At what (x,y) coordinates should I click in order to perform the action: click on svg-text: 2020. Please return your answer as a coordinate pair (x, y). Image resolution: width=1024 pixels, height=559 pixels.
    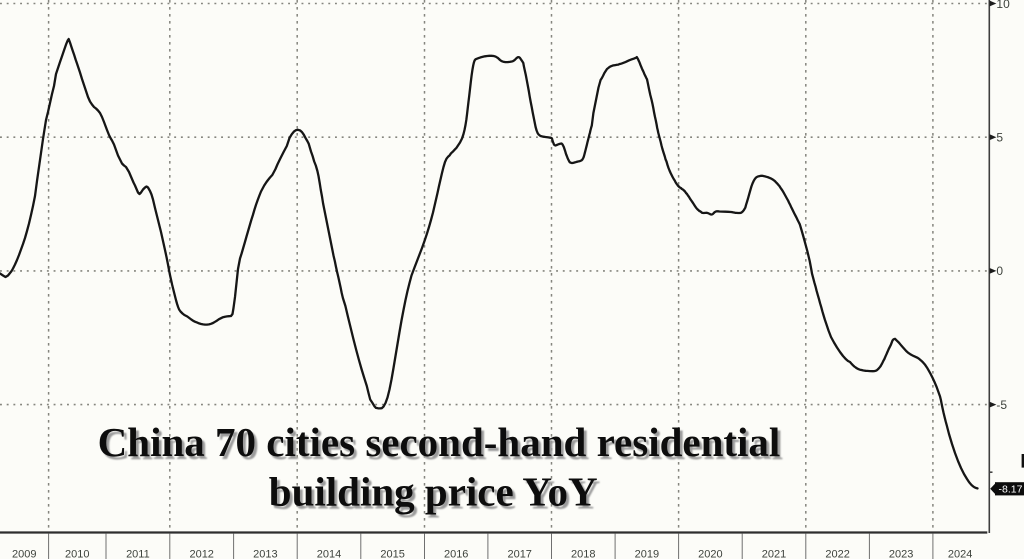
    Looking at the image, I should click on (710, 553).